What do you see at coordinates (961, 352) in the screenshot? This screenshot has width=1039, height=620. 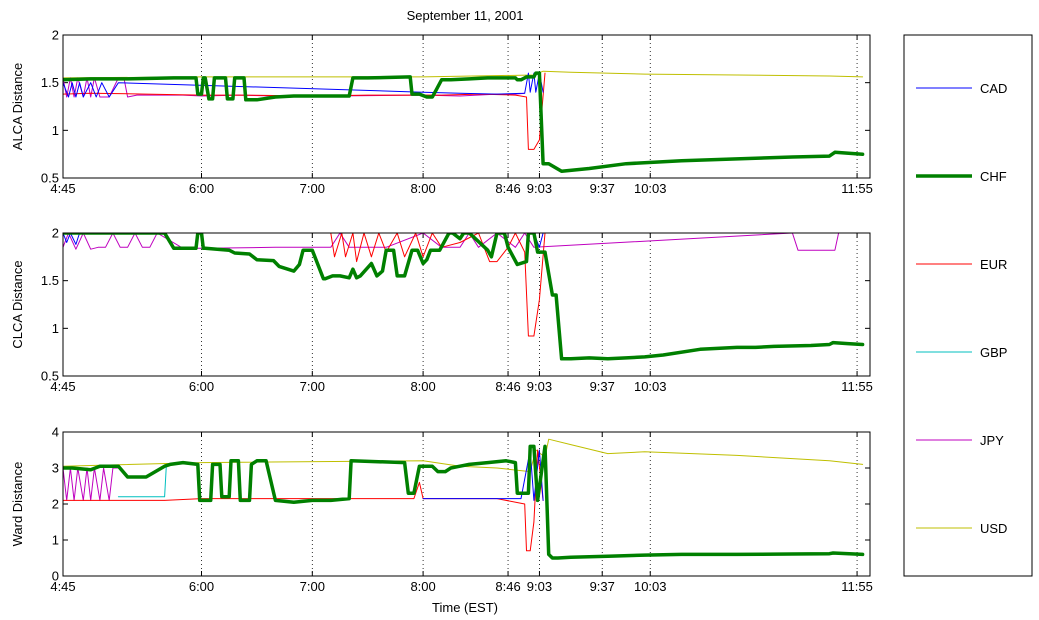 I see `legend-entry-gbp: GBP` at bounding box center [961, 352].